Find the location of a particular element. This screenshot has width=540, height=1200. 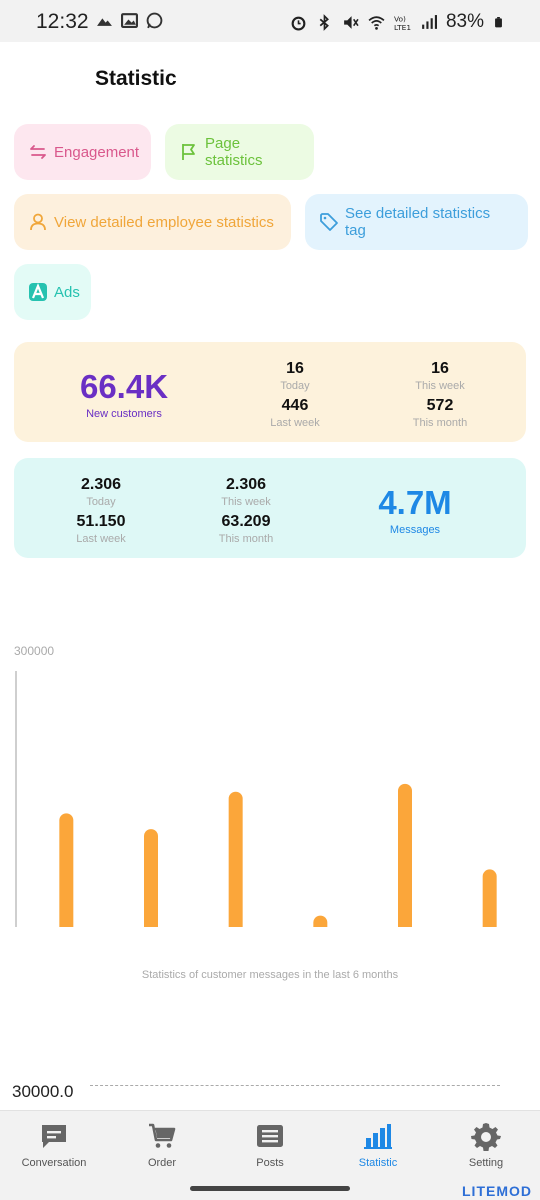

messages-last-week-value: 51.150 is located at coordinates (101, 521).